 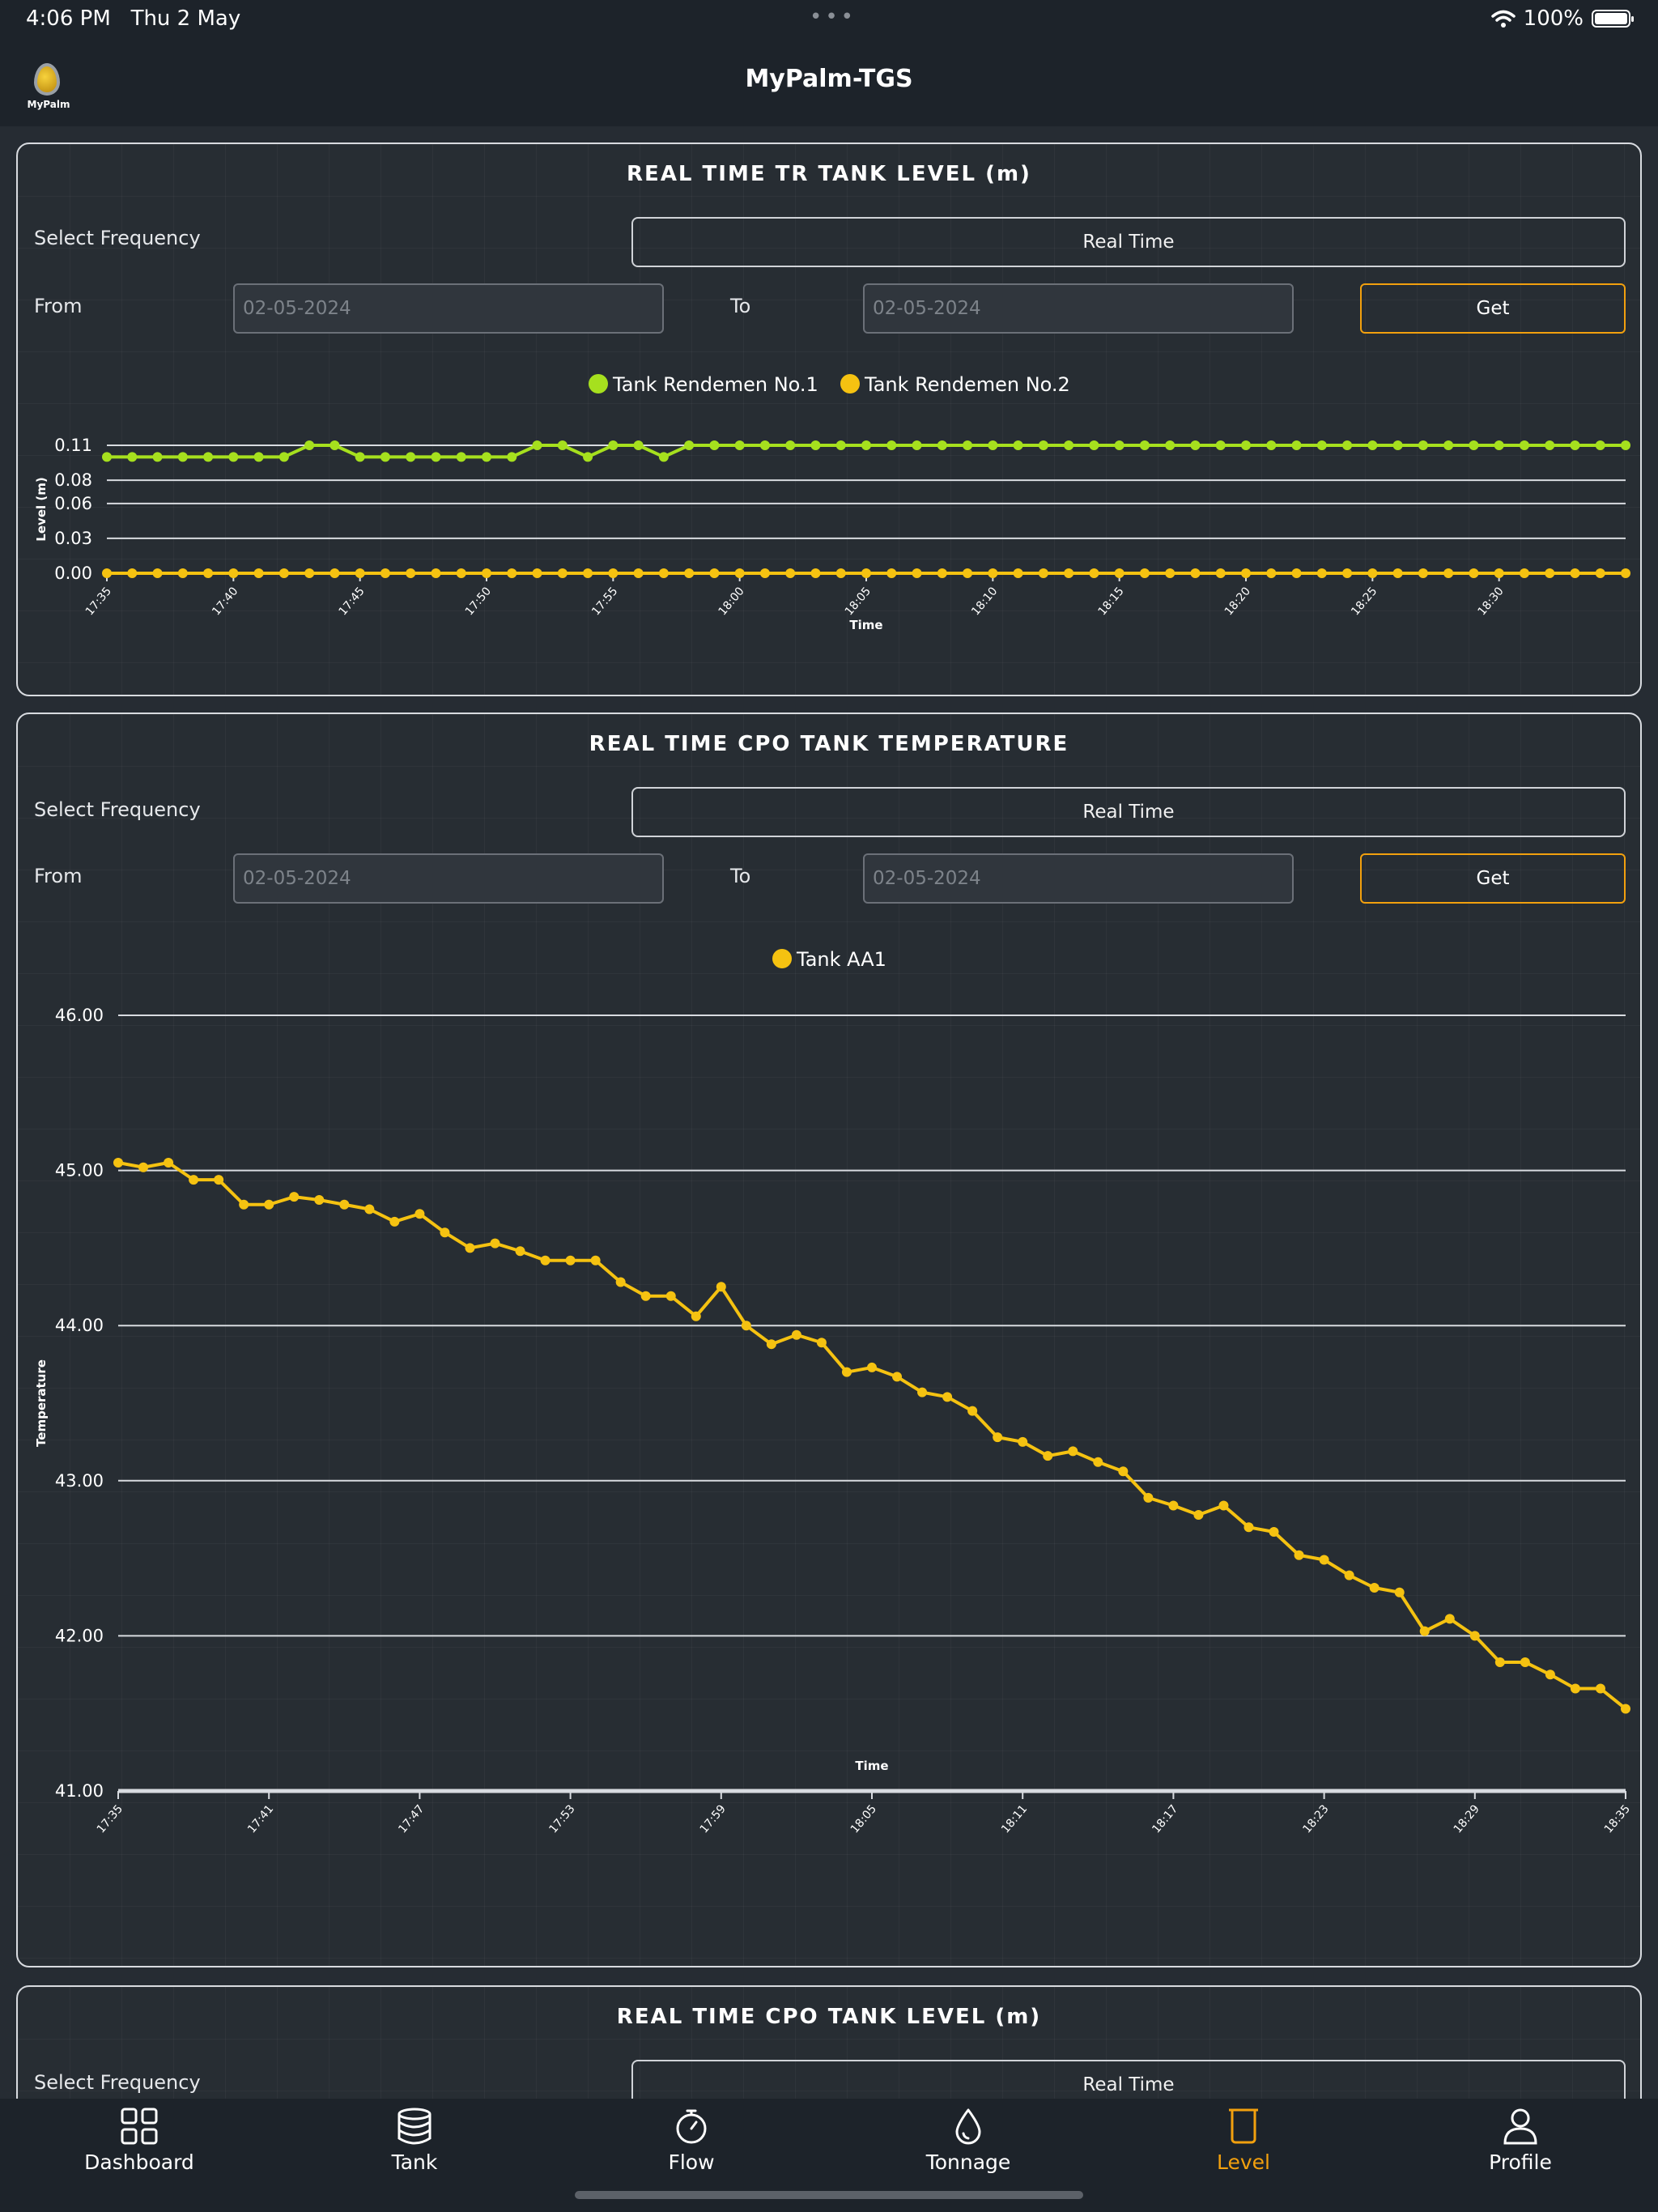 I want to click on y-tick-label: 0.11, so click(x=73, y=446).